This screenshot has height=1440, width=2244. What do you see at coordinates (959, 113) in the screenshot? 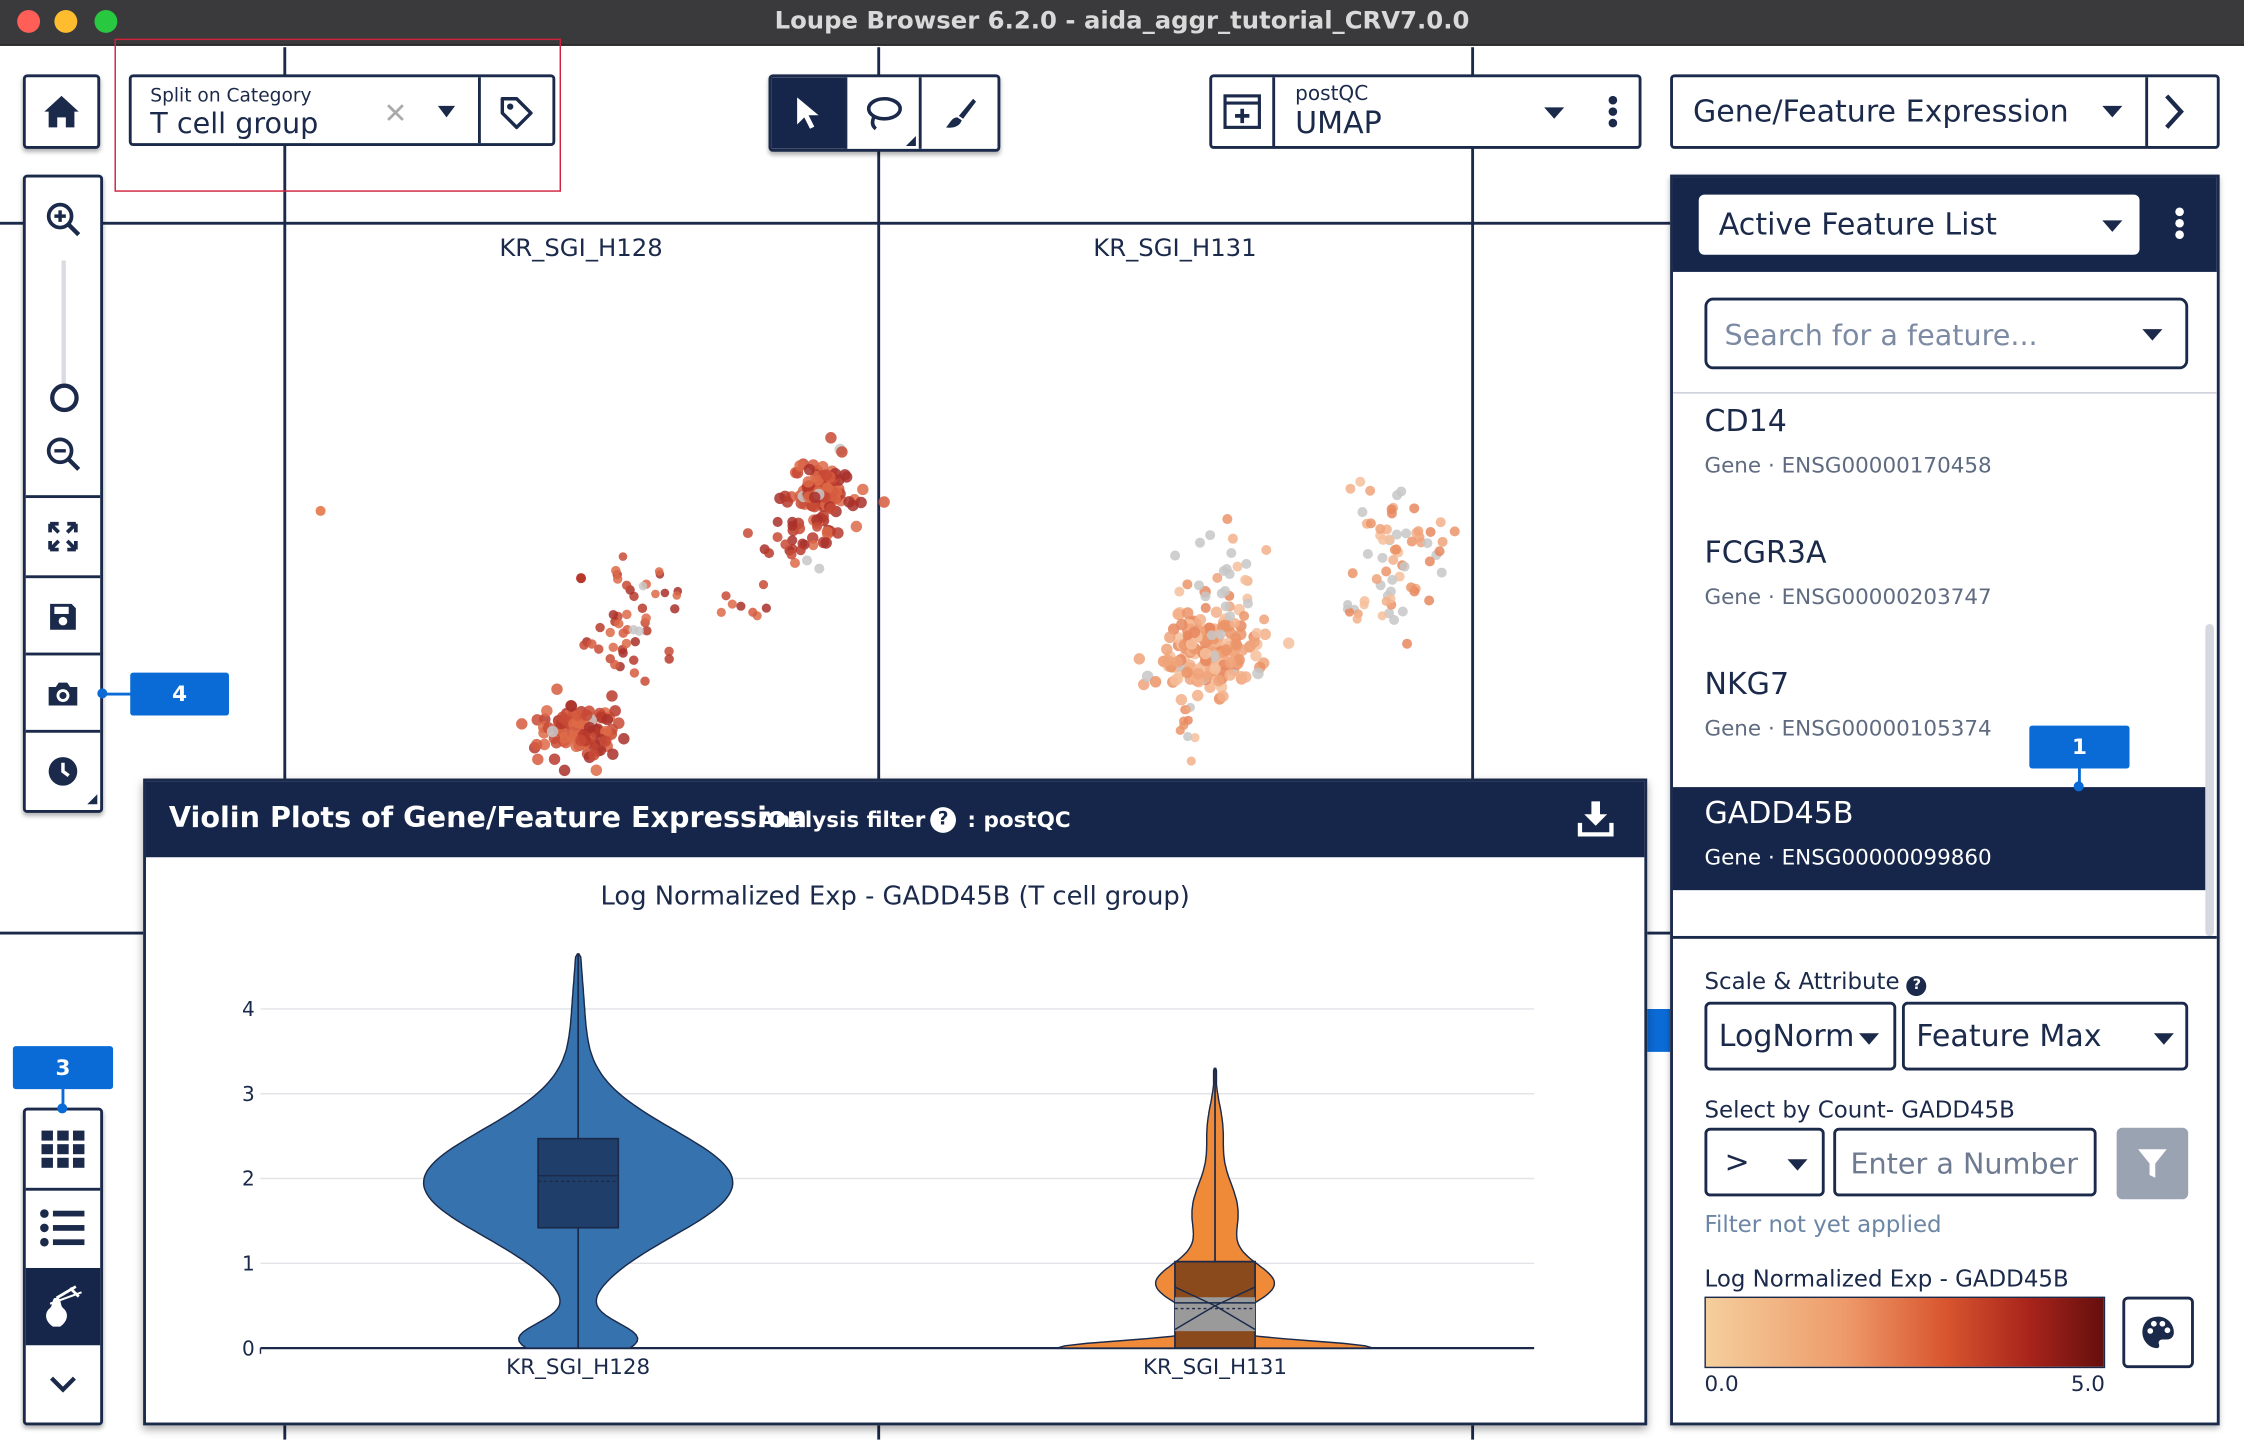
I see `brush-tool-button` at bounding box center [959, 113].